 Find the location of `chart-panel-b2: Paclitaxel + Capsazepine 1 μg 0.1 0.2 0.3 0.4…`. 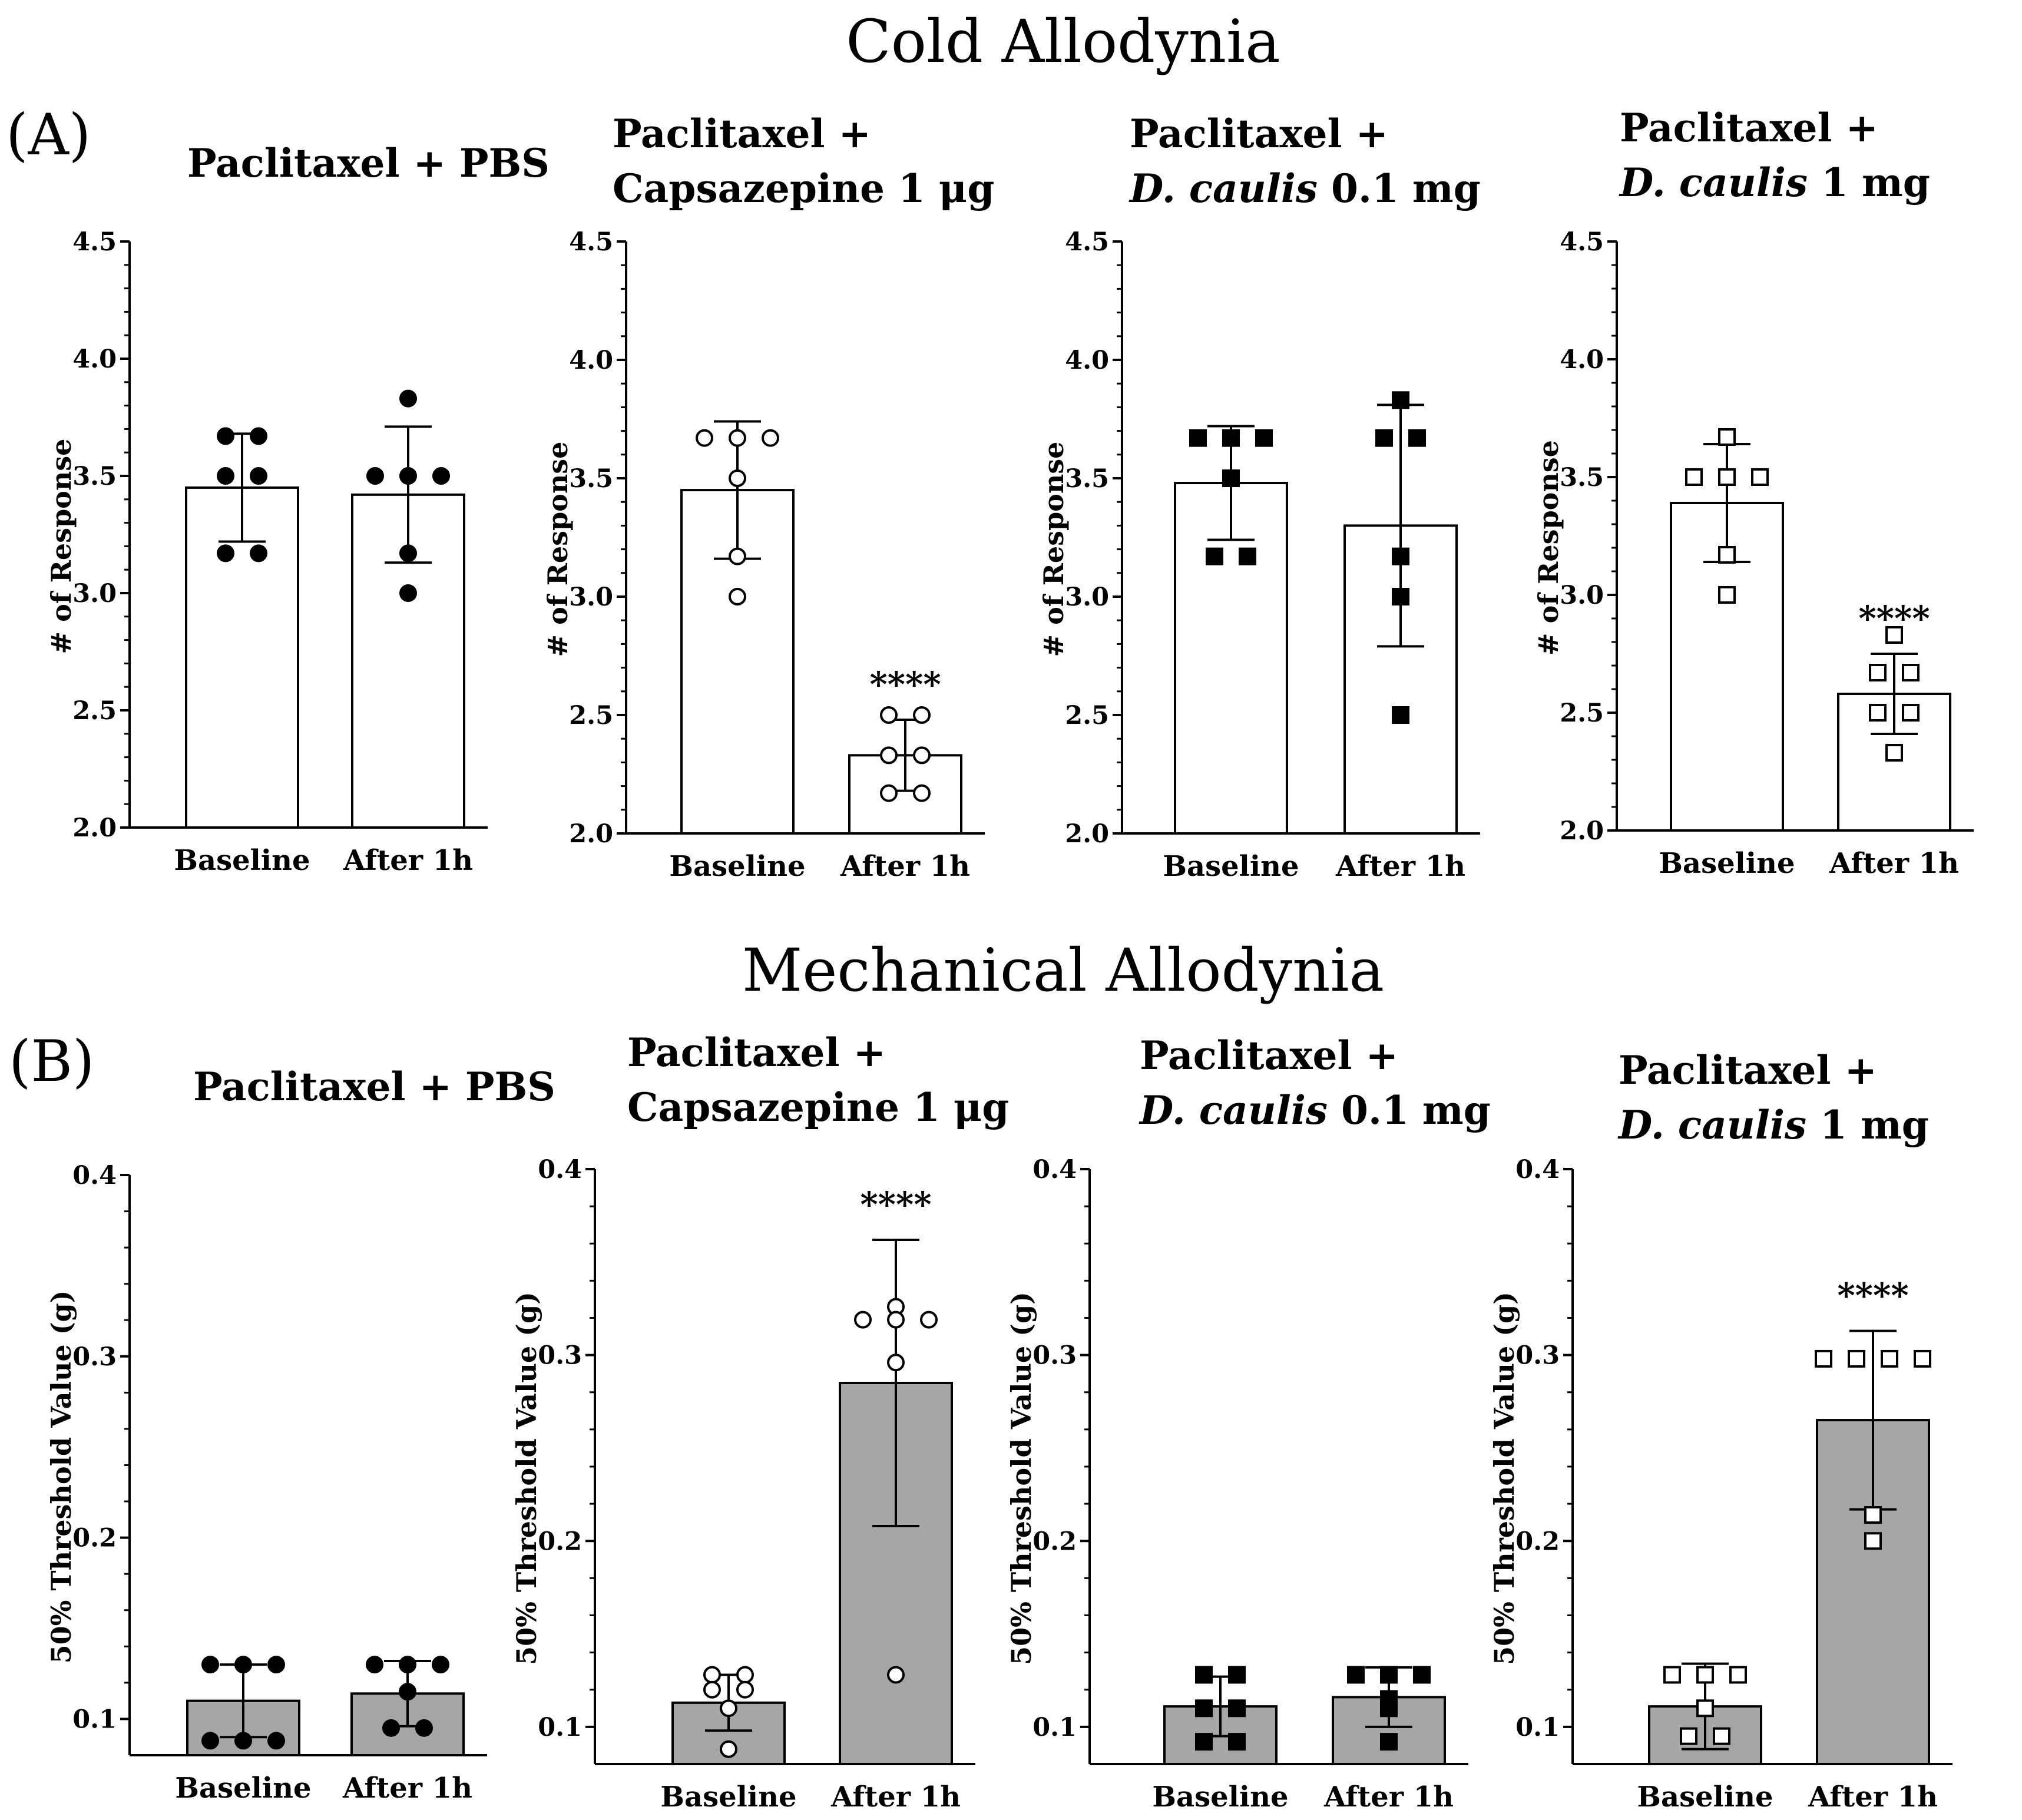

chart-panel-b2: Paclitaxel + Capsazepine 1 μg 0.1 0.2 0.3 0.4… is located at coordinates (760, 1422).